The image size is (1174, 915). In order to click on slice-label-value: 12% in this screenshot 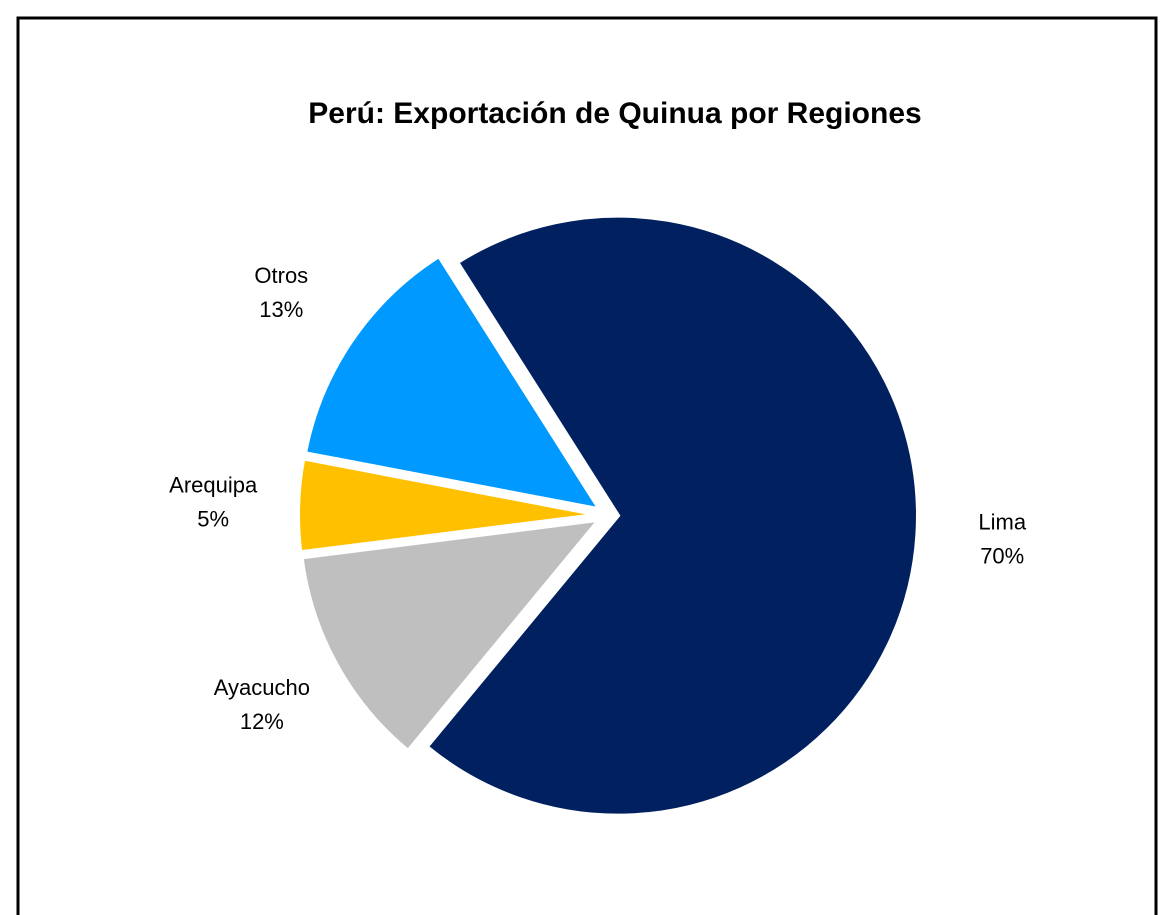, I will do `click(262, 721)`.